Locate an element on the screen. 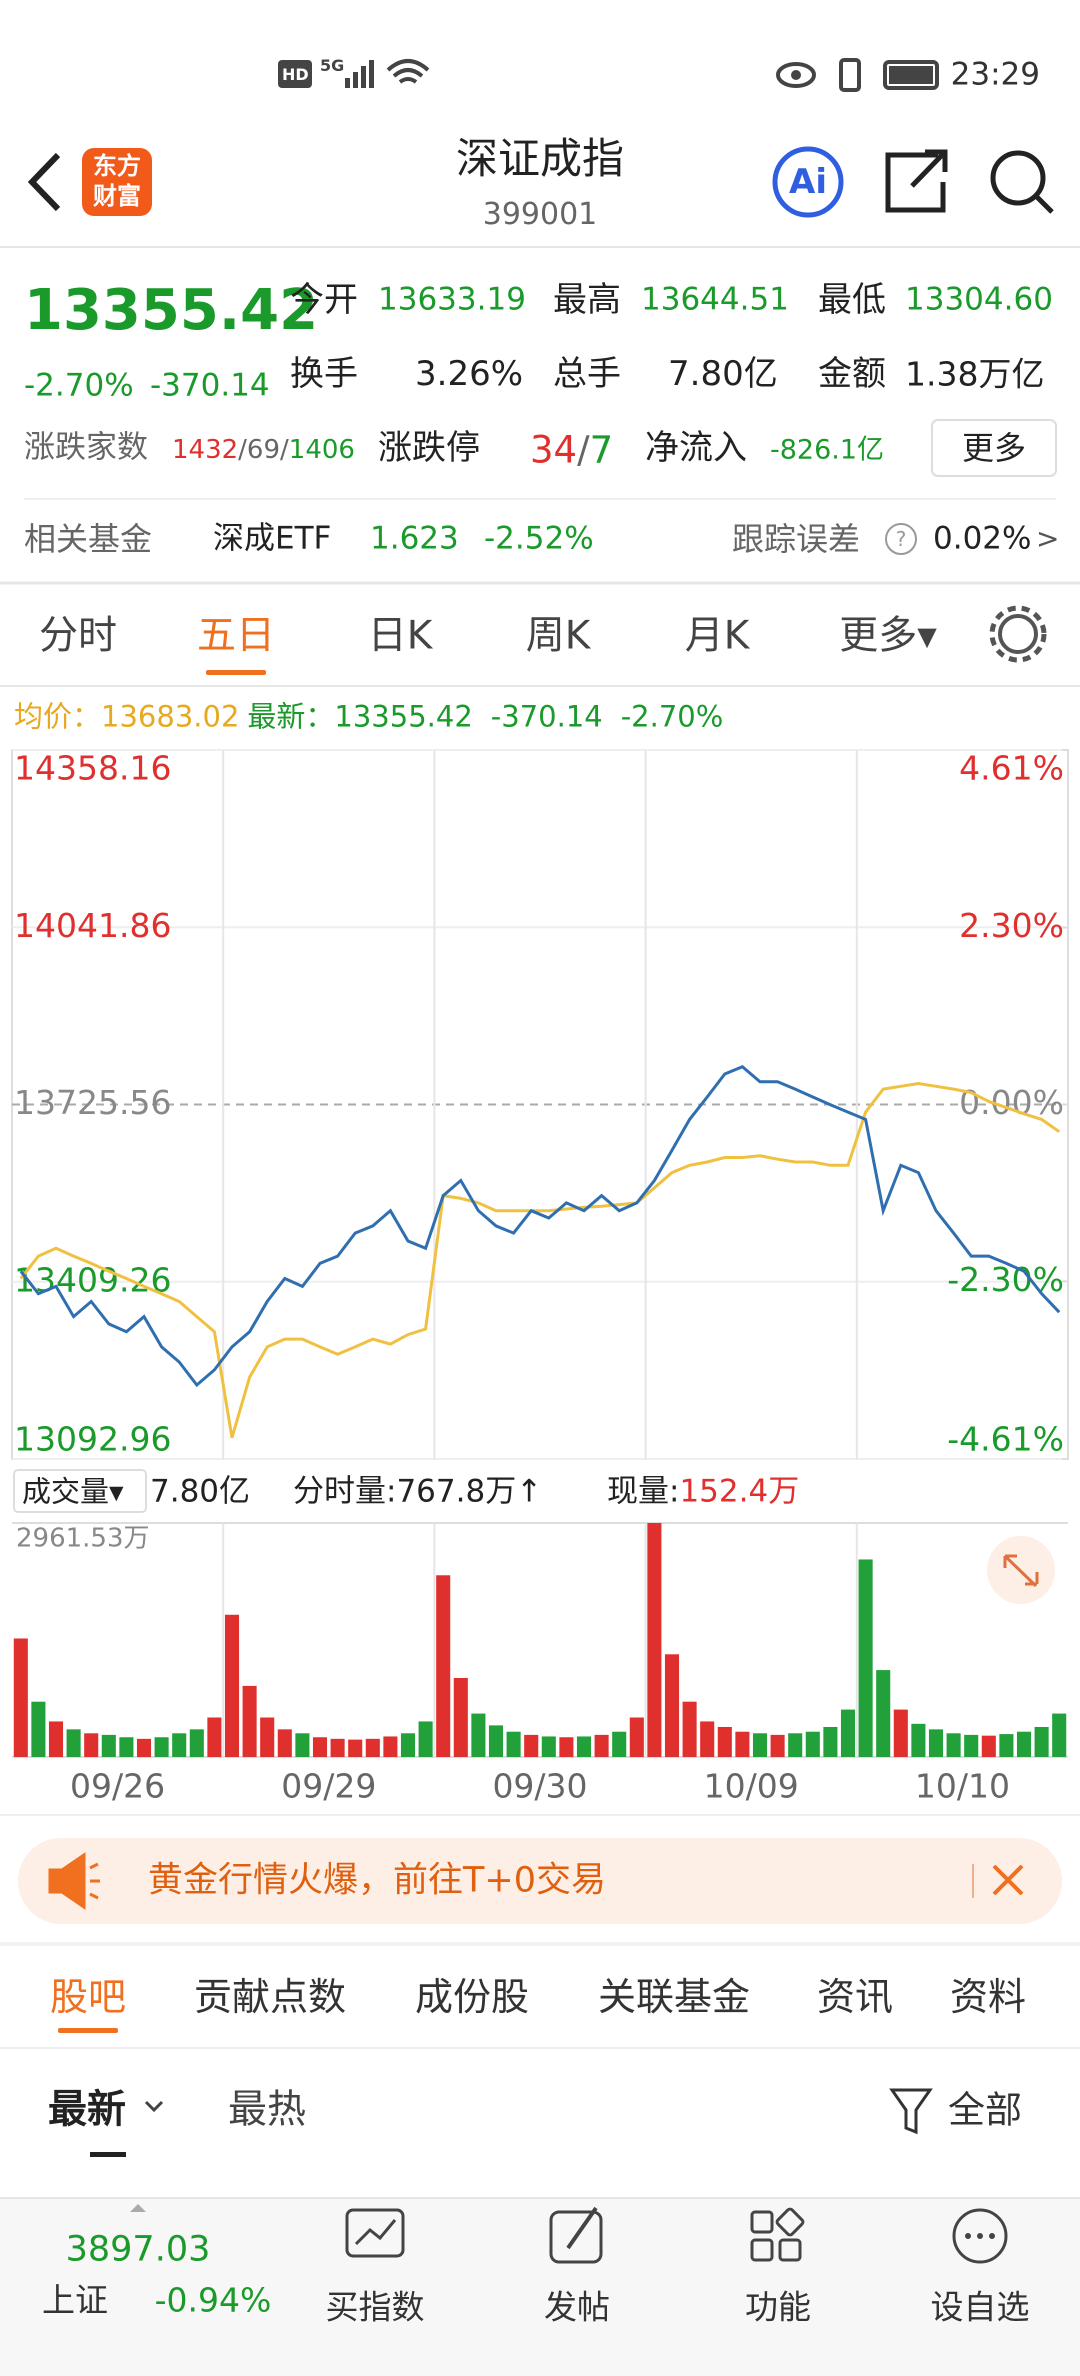 This screenshot has width=1080, height=2376. breadth-label: 涨跌家数 is located at coordinates (86, 447).